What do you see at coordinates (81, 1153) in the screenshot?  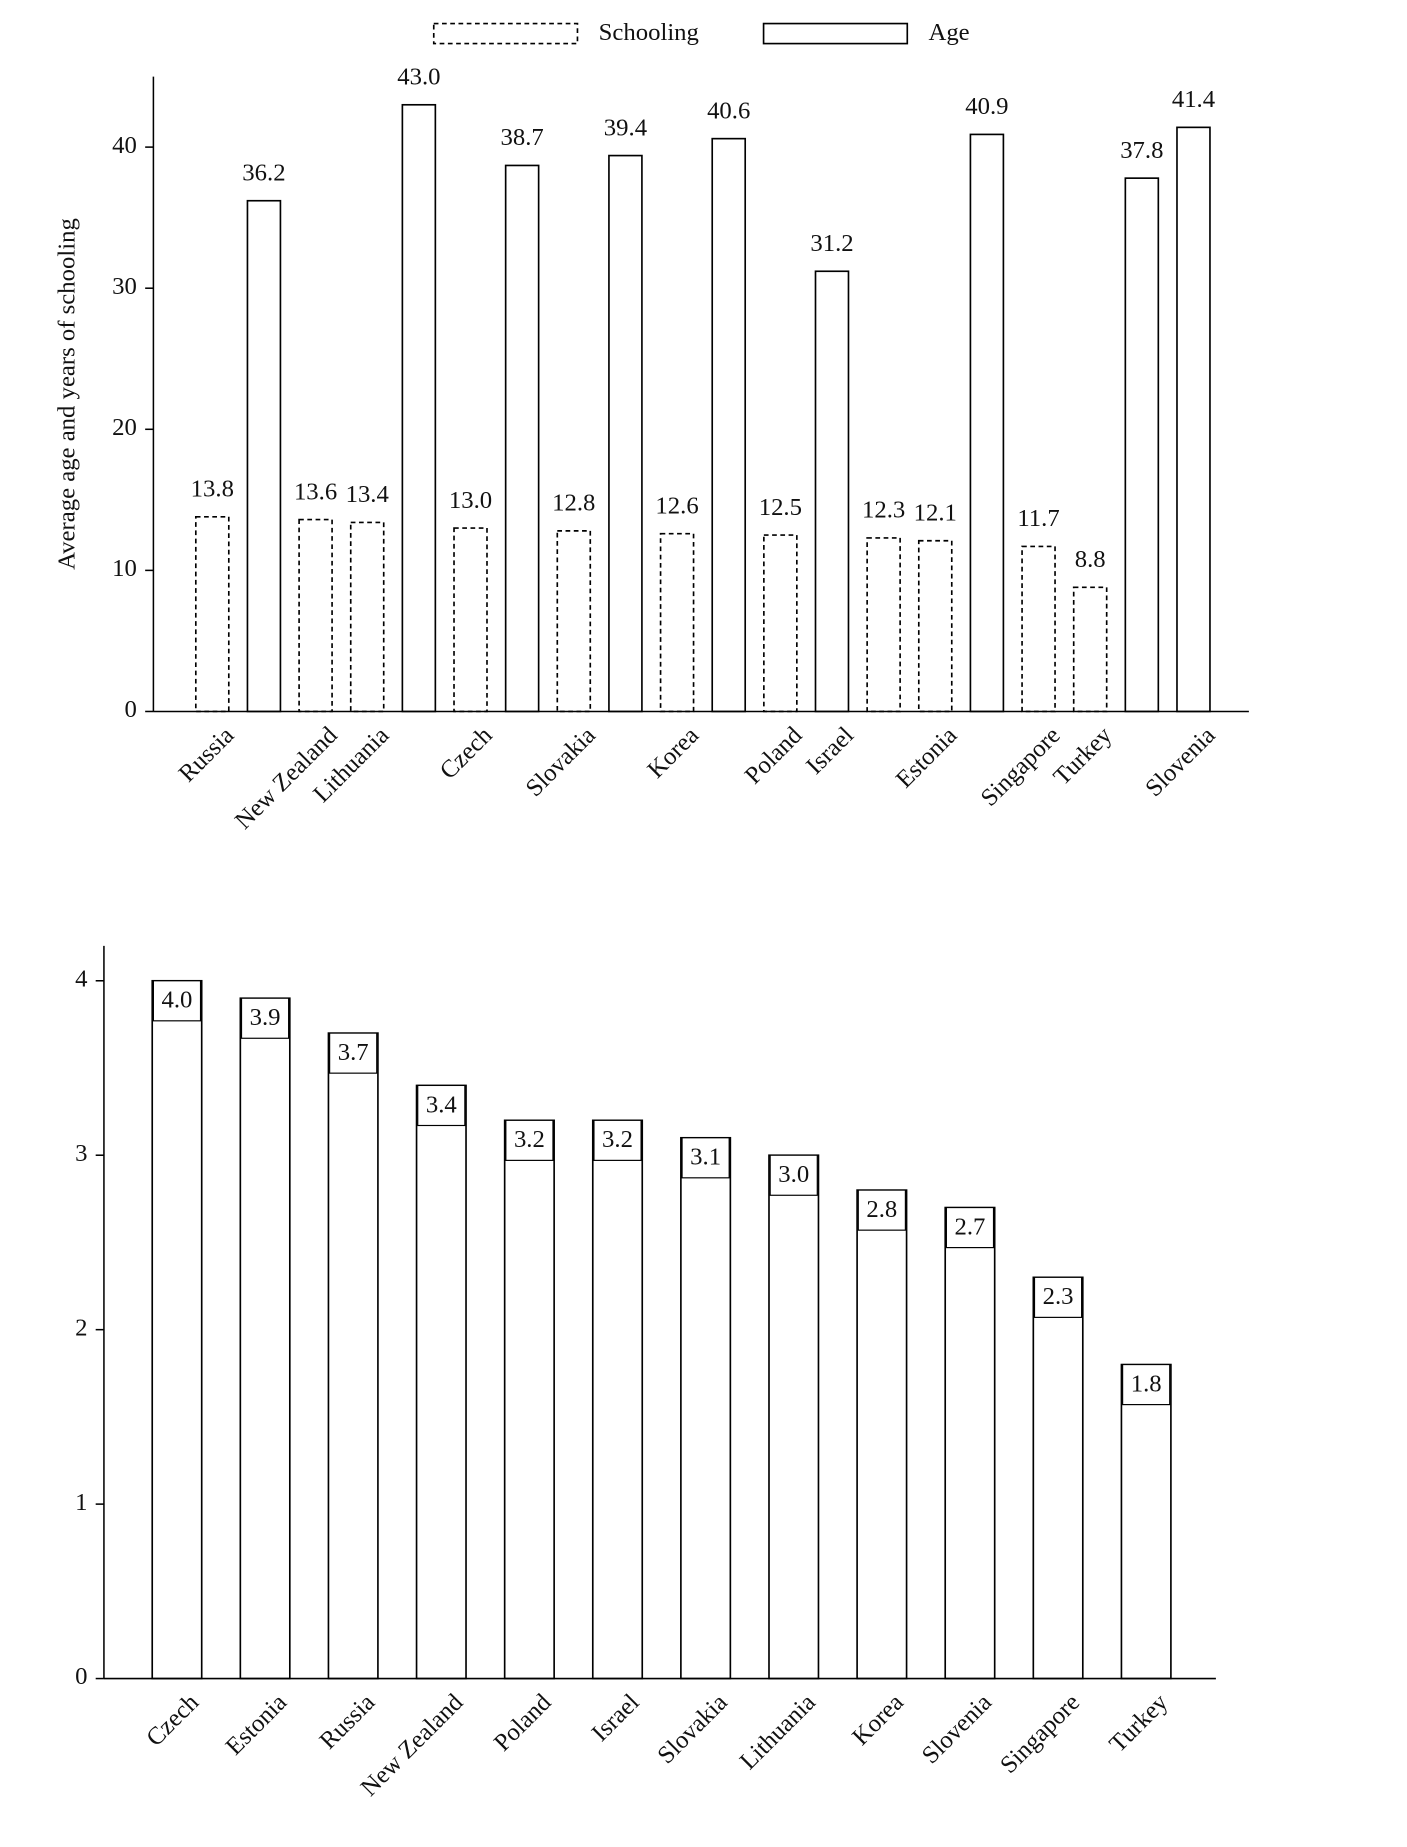 I see `y-tick-label: 3` at bounding box center [81, 1153].